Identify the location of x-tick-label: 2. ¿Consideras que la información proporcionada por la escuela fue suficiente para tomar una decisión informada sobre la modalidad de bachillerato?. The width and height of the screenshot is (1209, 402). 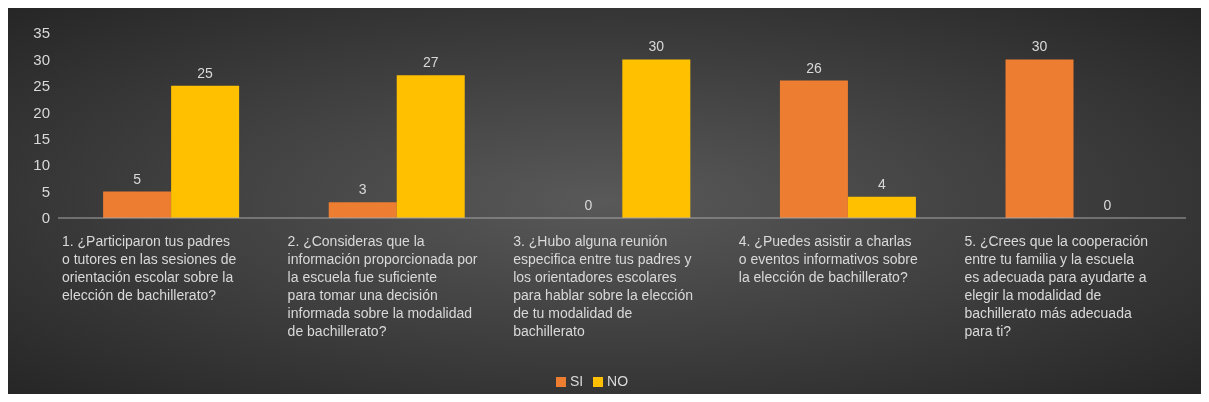
(382, 286).